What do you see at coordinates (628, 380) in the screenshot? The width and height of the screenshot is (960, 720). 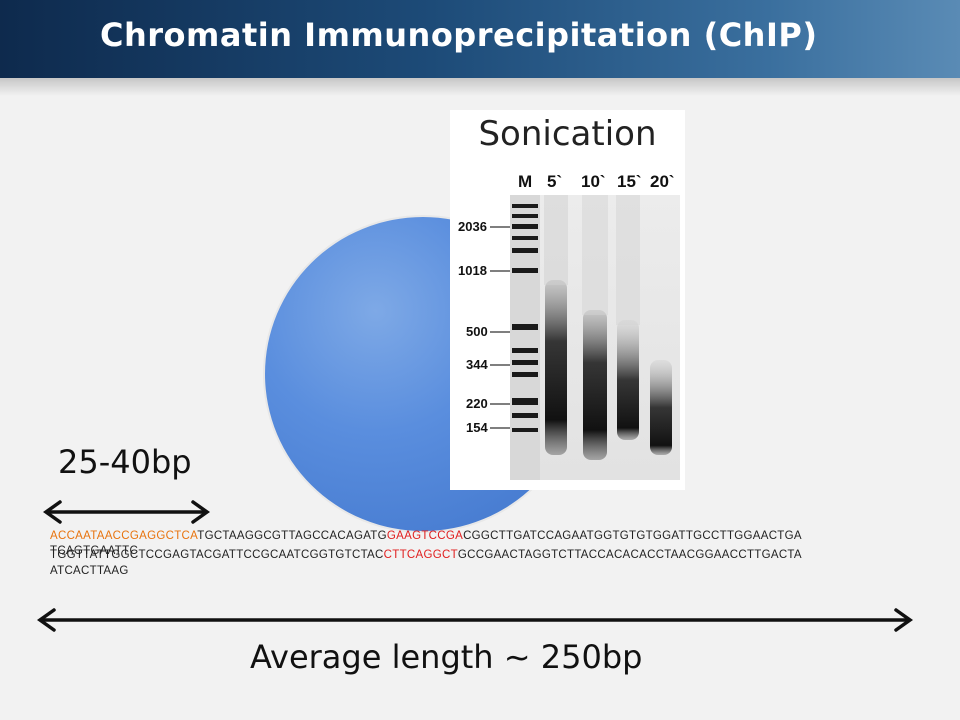 I see `lane-15-smear` at bounding box center [628, 380].